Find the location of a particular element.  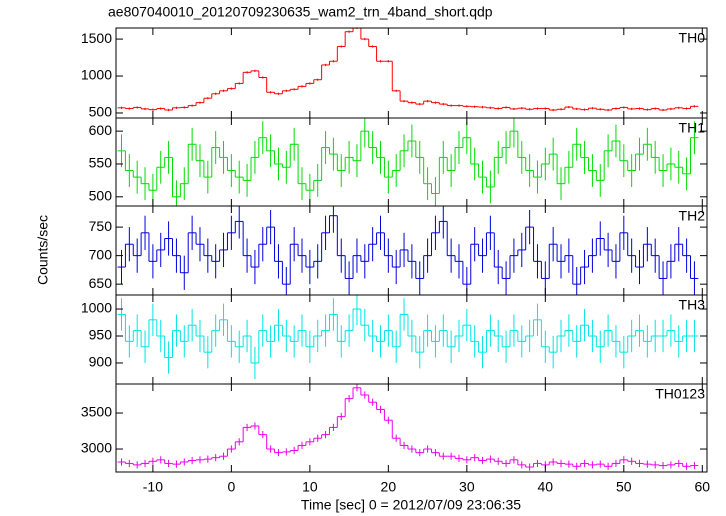

y-tick-label: 600 is located at coordinates (101, 130).